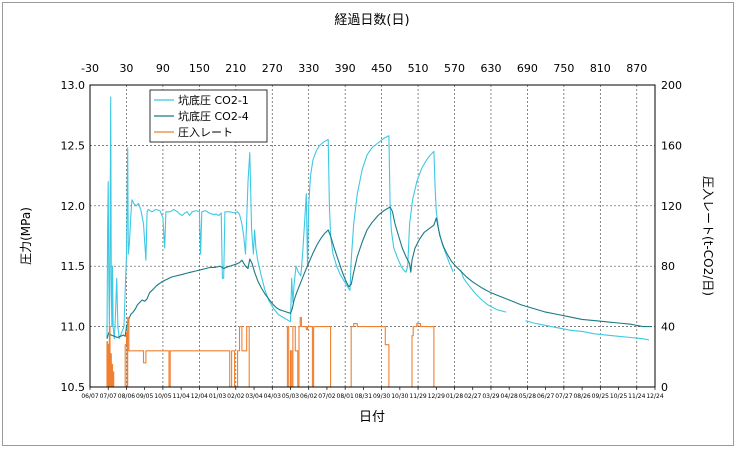 The image size is (738, 450). Describe the element at coordinates (472, 396) in the screenshot. I see `bottom-tick-label: 02/27` at that location.